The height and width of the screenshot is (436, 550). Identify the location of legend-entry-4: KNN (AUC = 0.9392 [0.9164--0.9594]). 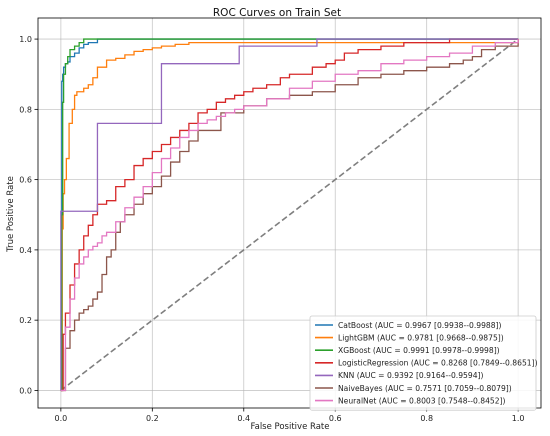
(410, 375).